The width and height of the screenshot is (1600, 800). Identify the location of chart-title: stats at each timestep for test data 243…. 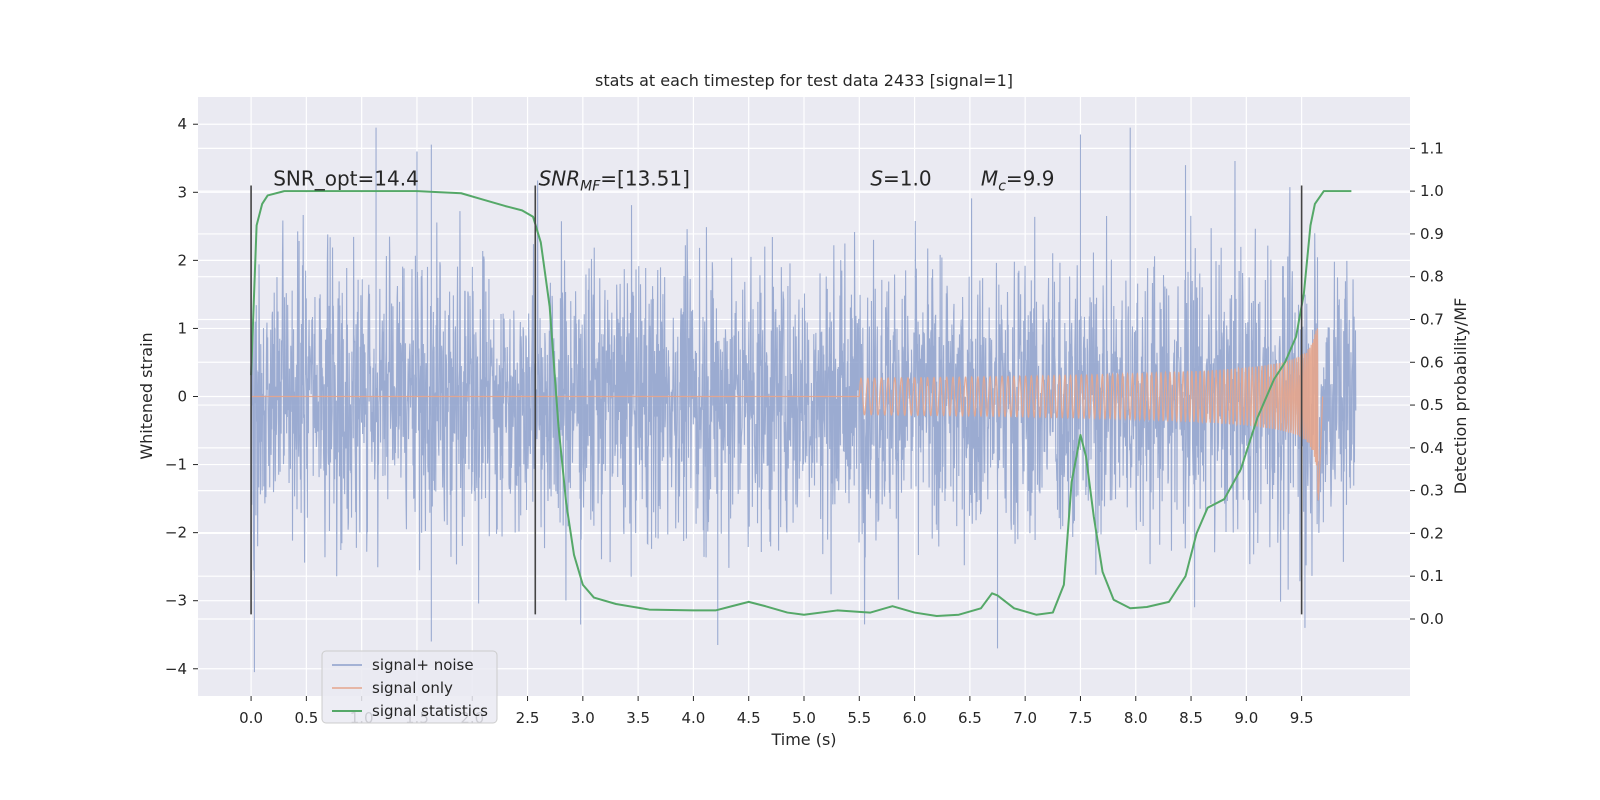
(804, 80).